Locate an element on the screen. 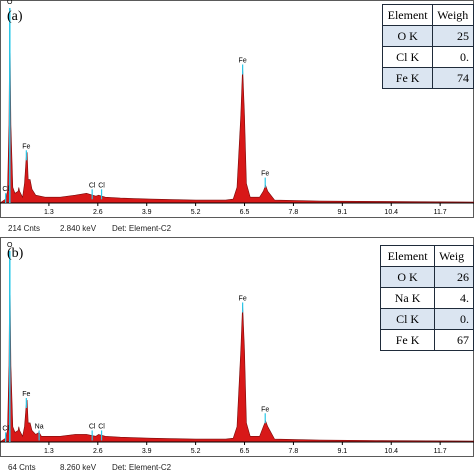 Image resolution: width=474 pixels, height=474 pixels. x-tick-label-1-2: 3.9 is located at coordinates (147, 451).